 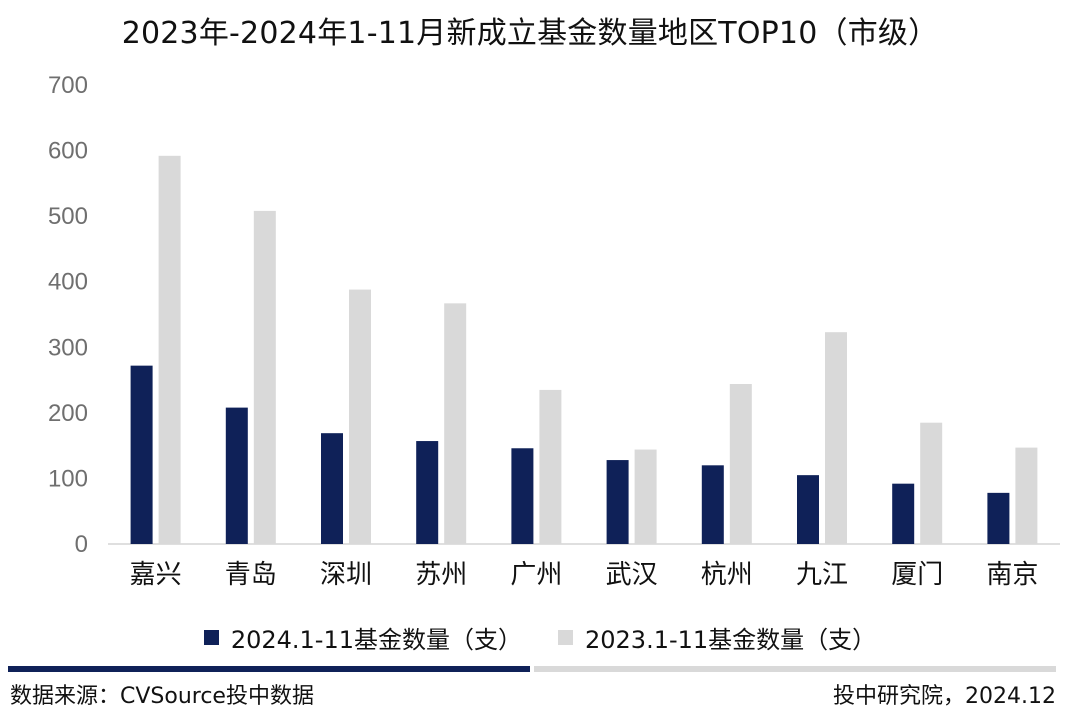 What do you see at coordinates (68, 315) in the screenshot?
I see `y-axis-ticks: 0 100 200 300 400 500 600 700` at bounding box center [68, 315].